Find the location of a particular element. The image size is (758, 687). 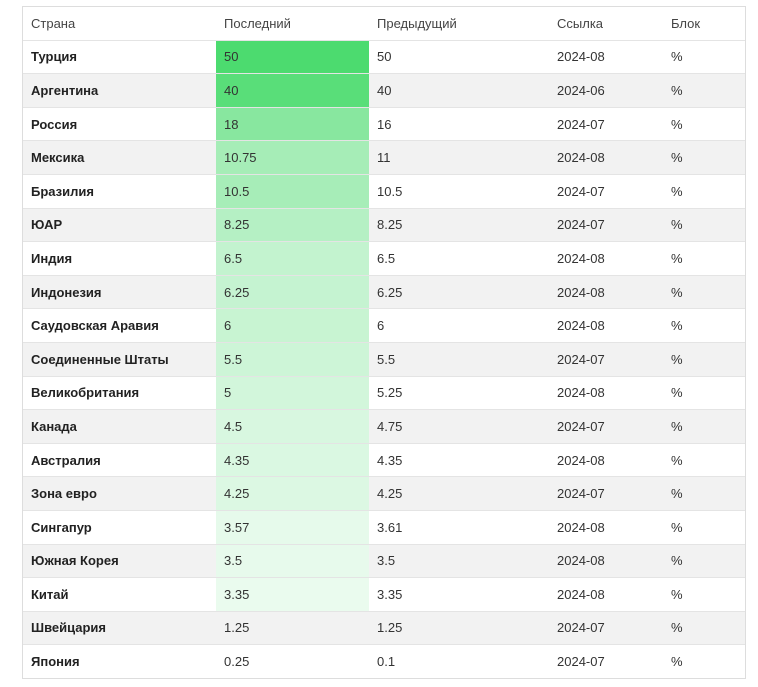

latest-cell: 3.57 is located at coordinates (292, 526).